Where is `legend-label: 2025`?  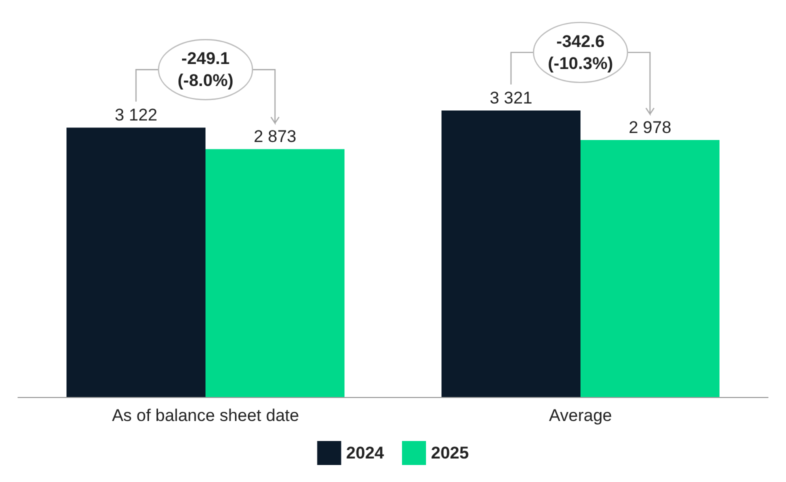
legend-label: 2025 is located at coordinates (450, 453).